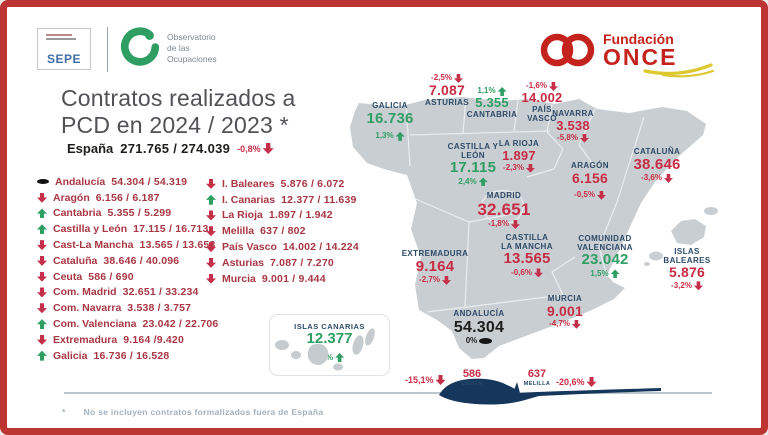 This screenshot has width=768, height=435. Describe the element at coordinates (282, 200) in the screenshot. I see `legend-item: I. Canarias 12.377 / 11.639` at that location.